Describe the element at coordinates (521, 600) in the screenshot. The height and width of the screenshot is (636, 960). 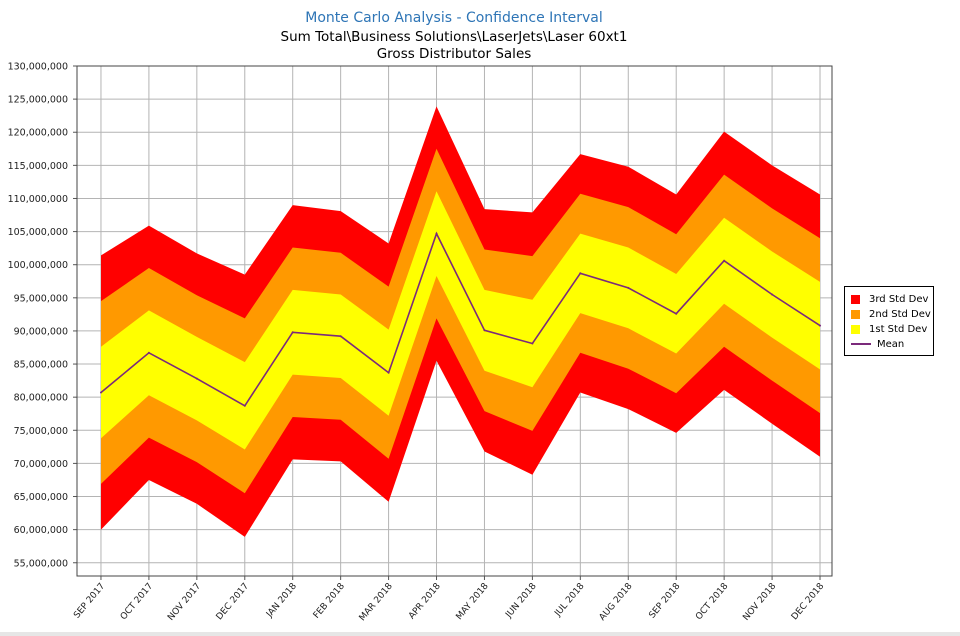
I see `x-tick-label: JUN 2018` at that location.